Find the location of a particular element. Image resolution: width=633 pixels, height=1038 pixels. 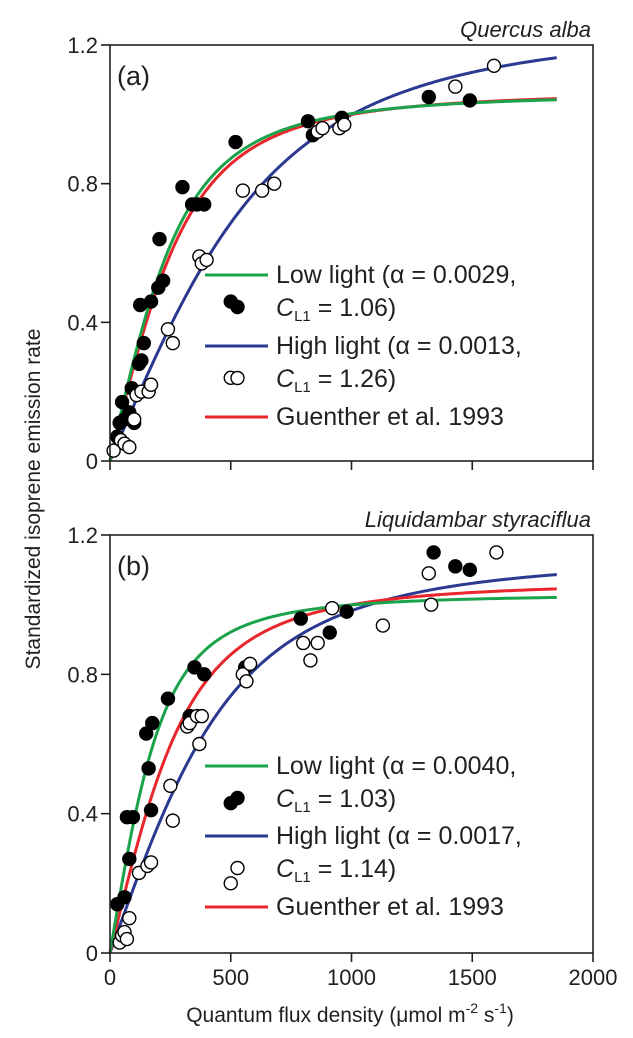

legend-label-line2: CL1 = 1.06) is located at coordinates (336, 309).